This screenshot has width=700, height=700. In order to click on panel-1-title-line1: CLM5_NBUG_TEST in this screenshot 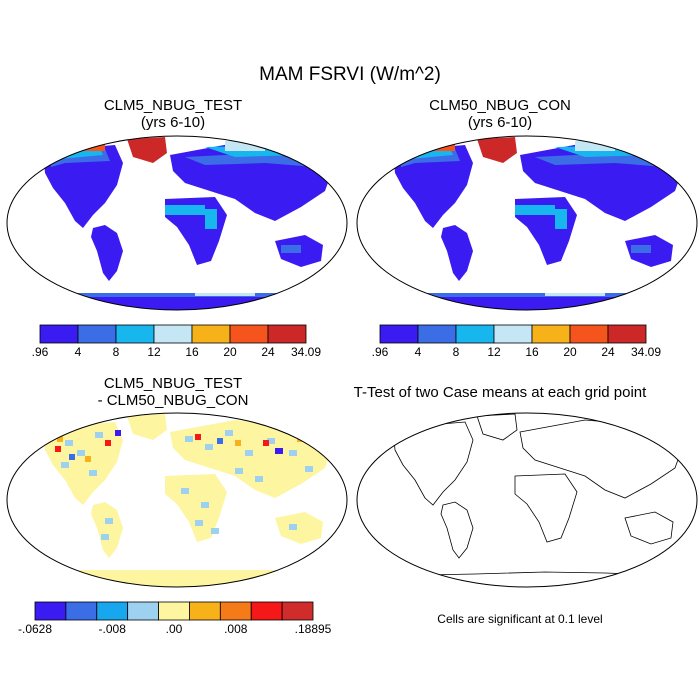, I will do `click(173, 105)`.